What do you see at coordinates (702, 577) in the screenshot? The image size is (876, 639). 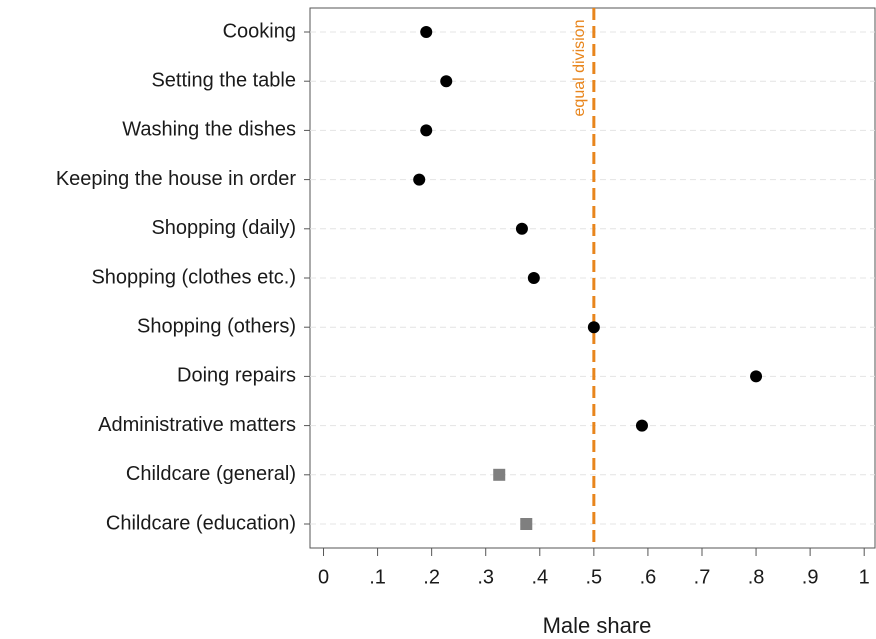 I see `x-tick-label: .7` at bounding box center [702, 577].